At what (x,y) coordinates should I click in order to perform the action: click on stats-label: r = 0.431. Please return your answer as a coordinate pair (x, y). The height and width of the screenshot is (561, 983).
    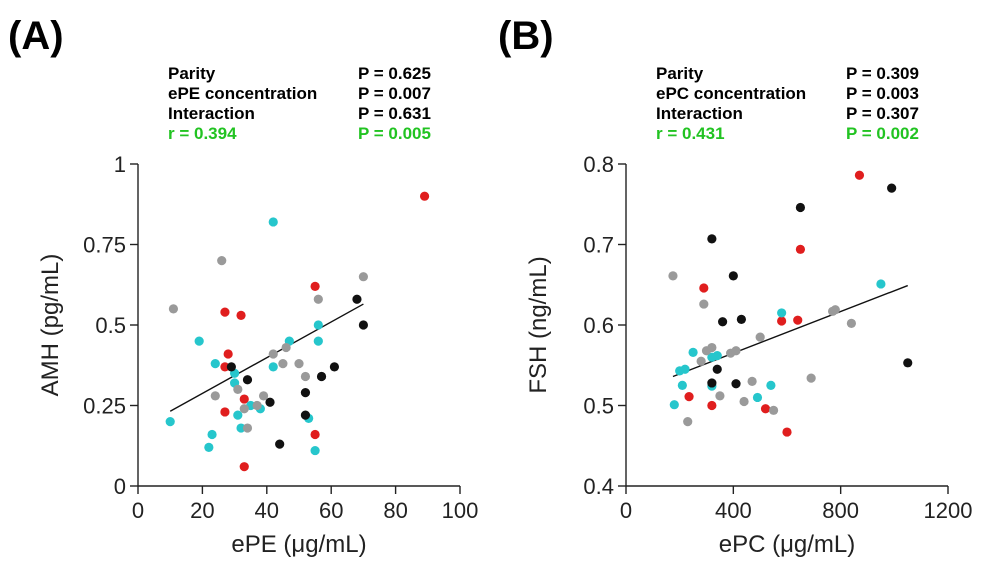
    Looking at the image, I should click on (690, 133).